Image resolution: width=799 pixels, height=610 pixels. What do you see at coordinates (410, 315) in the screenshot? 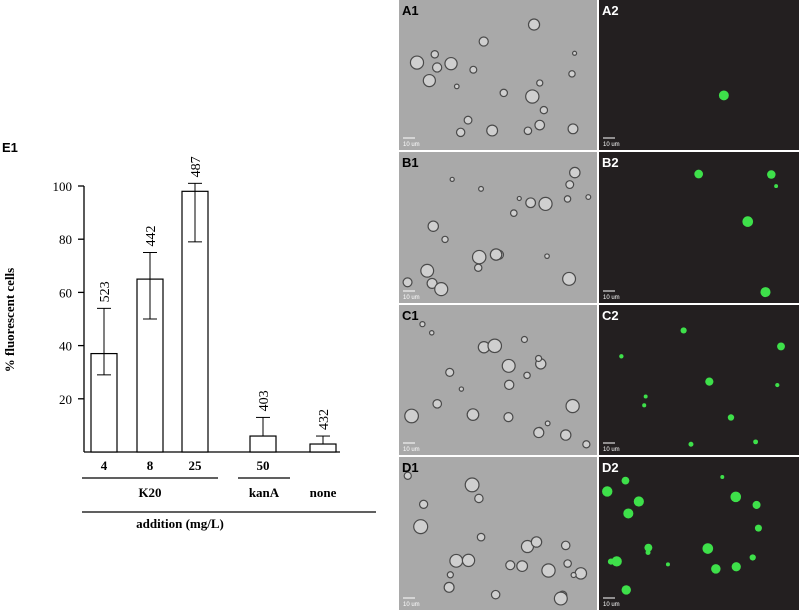
I see `panel-label: C1` at bounding box center [410, 315].